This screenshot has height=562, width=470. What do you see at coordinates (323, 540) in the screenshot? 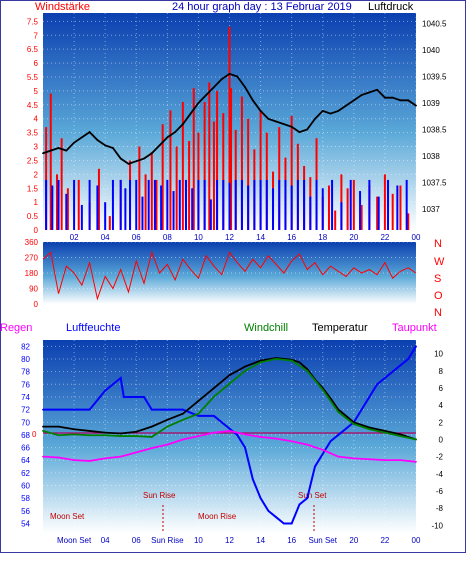
I see `x-tick-label: Sun Set` at bounding box center [323, 540].